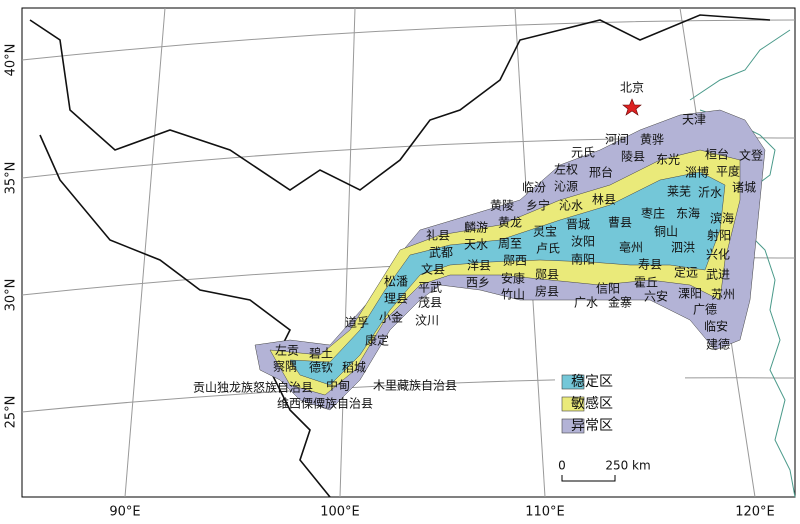 The image size is (800, 524). Describe the element at coordinates (604, 470) in the screenshot. I see `scale-bar: 0 250 km` at that location.